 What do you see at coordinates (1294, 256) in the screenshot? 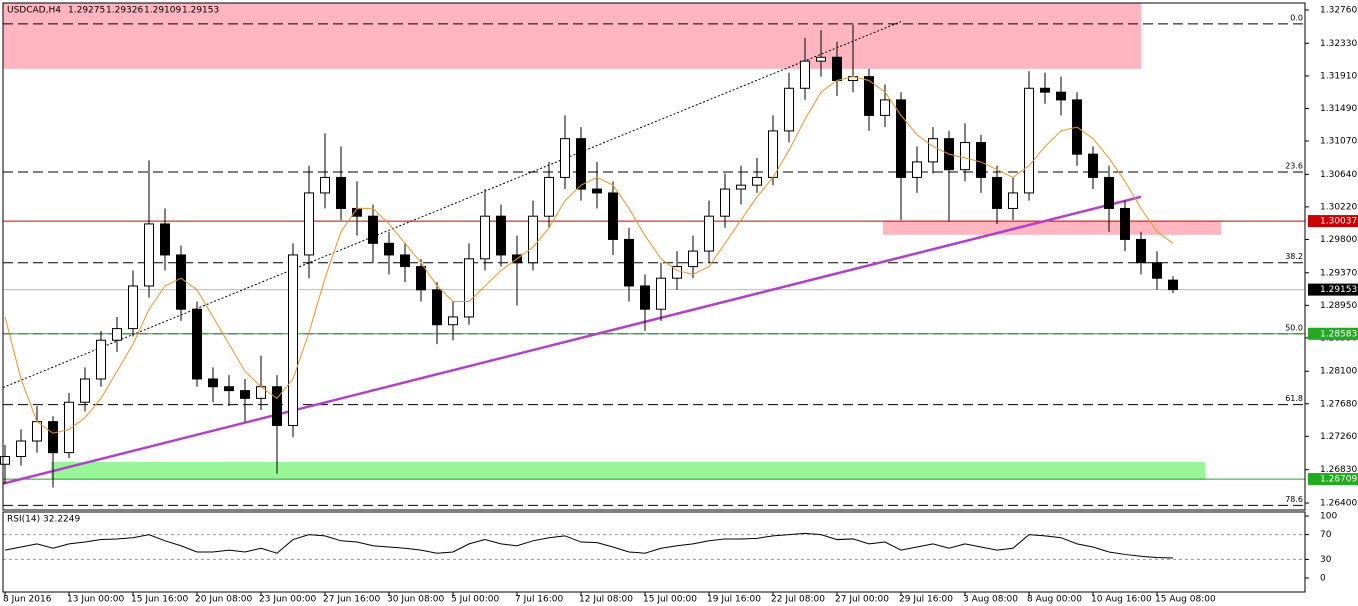
I see `fib-label: 38.2` at bounding box center [1294, 256].